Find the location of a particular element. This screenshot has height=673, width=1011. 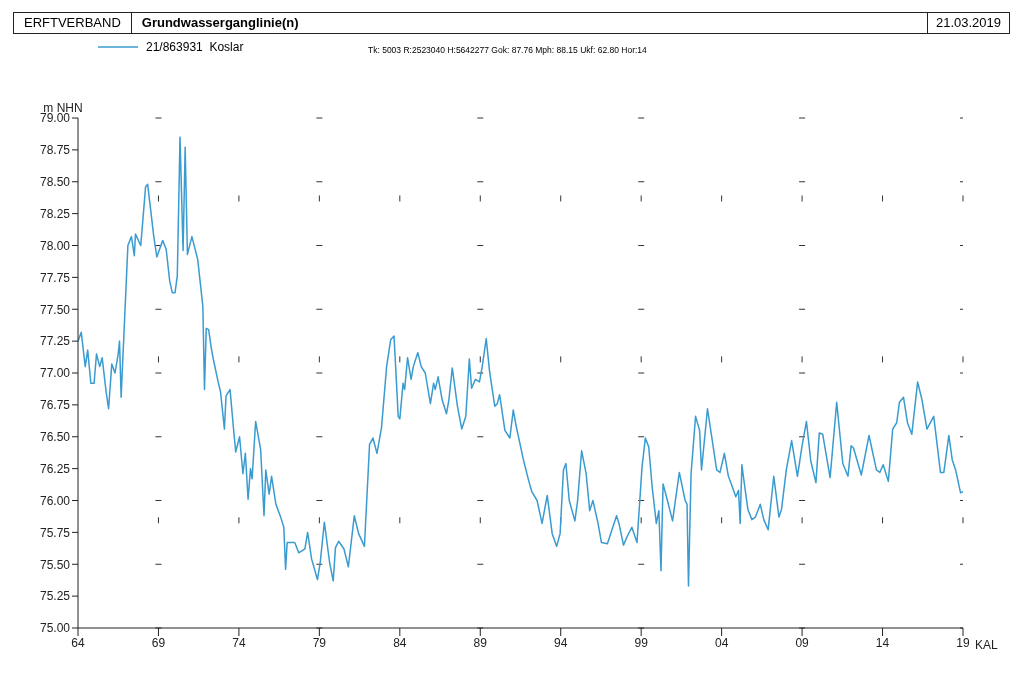

y-tick-label: 77.75 is located at coordinates (55, 277).